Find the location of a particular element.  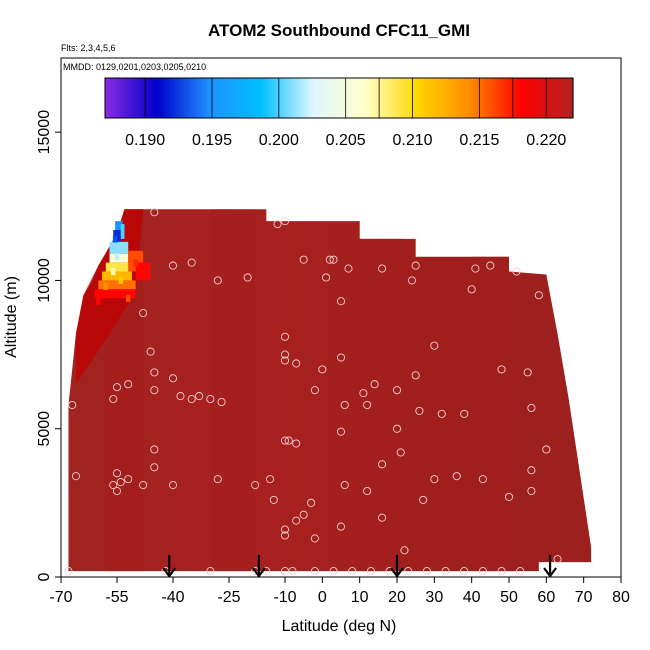

colorbar-tick-label: 0.215 is located at coordinates (479, 140).